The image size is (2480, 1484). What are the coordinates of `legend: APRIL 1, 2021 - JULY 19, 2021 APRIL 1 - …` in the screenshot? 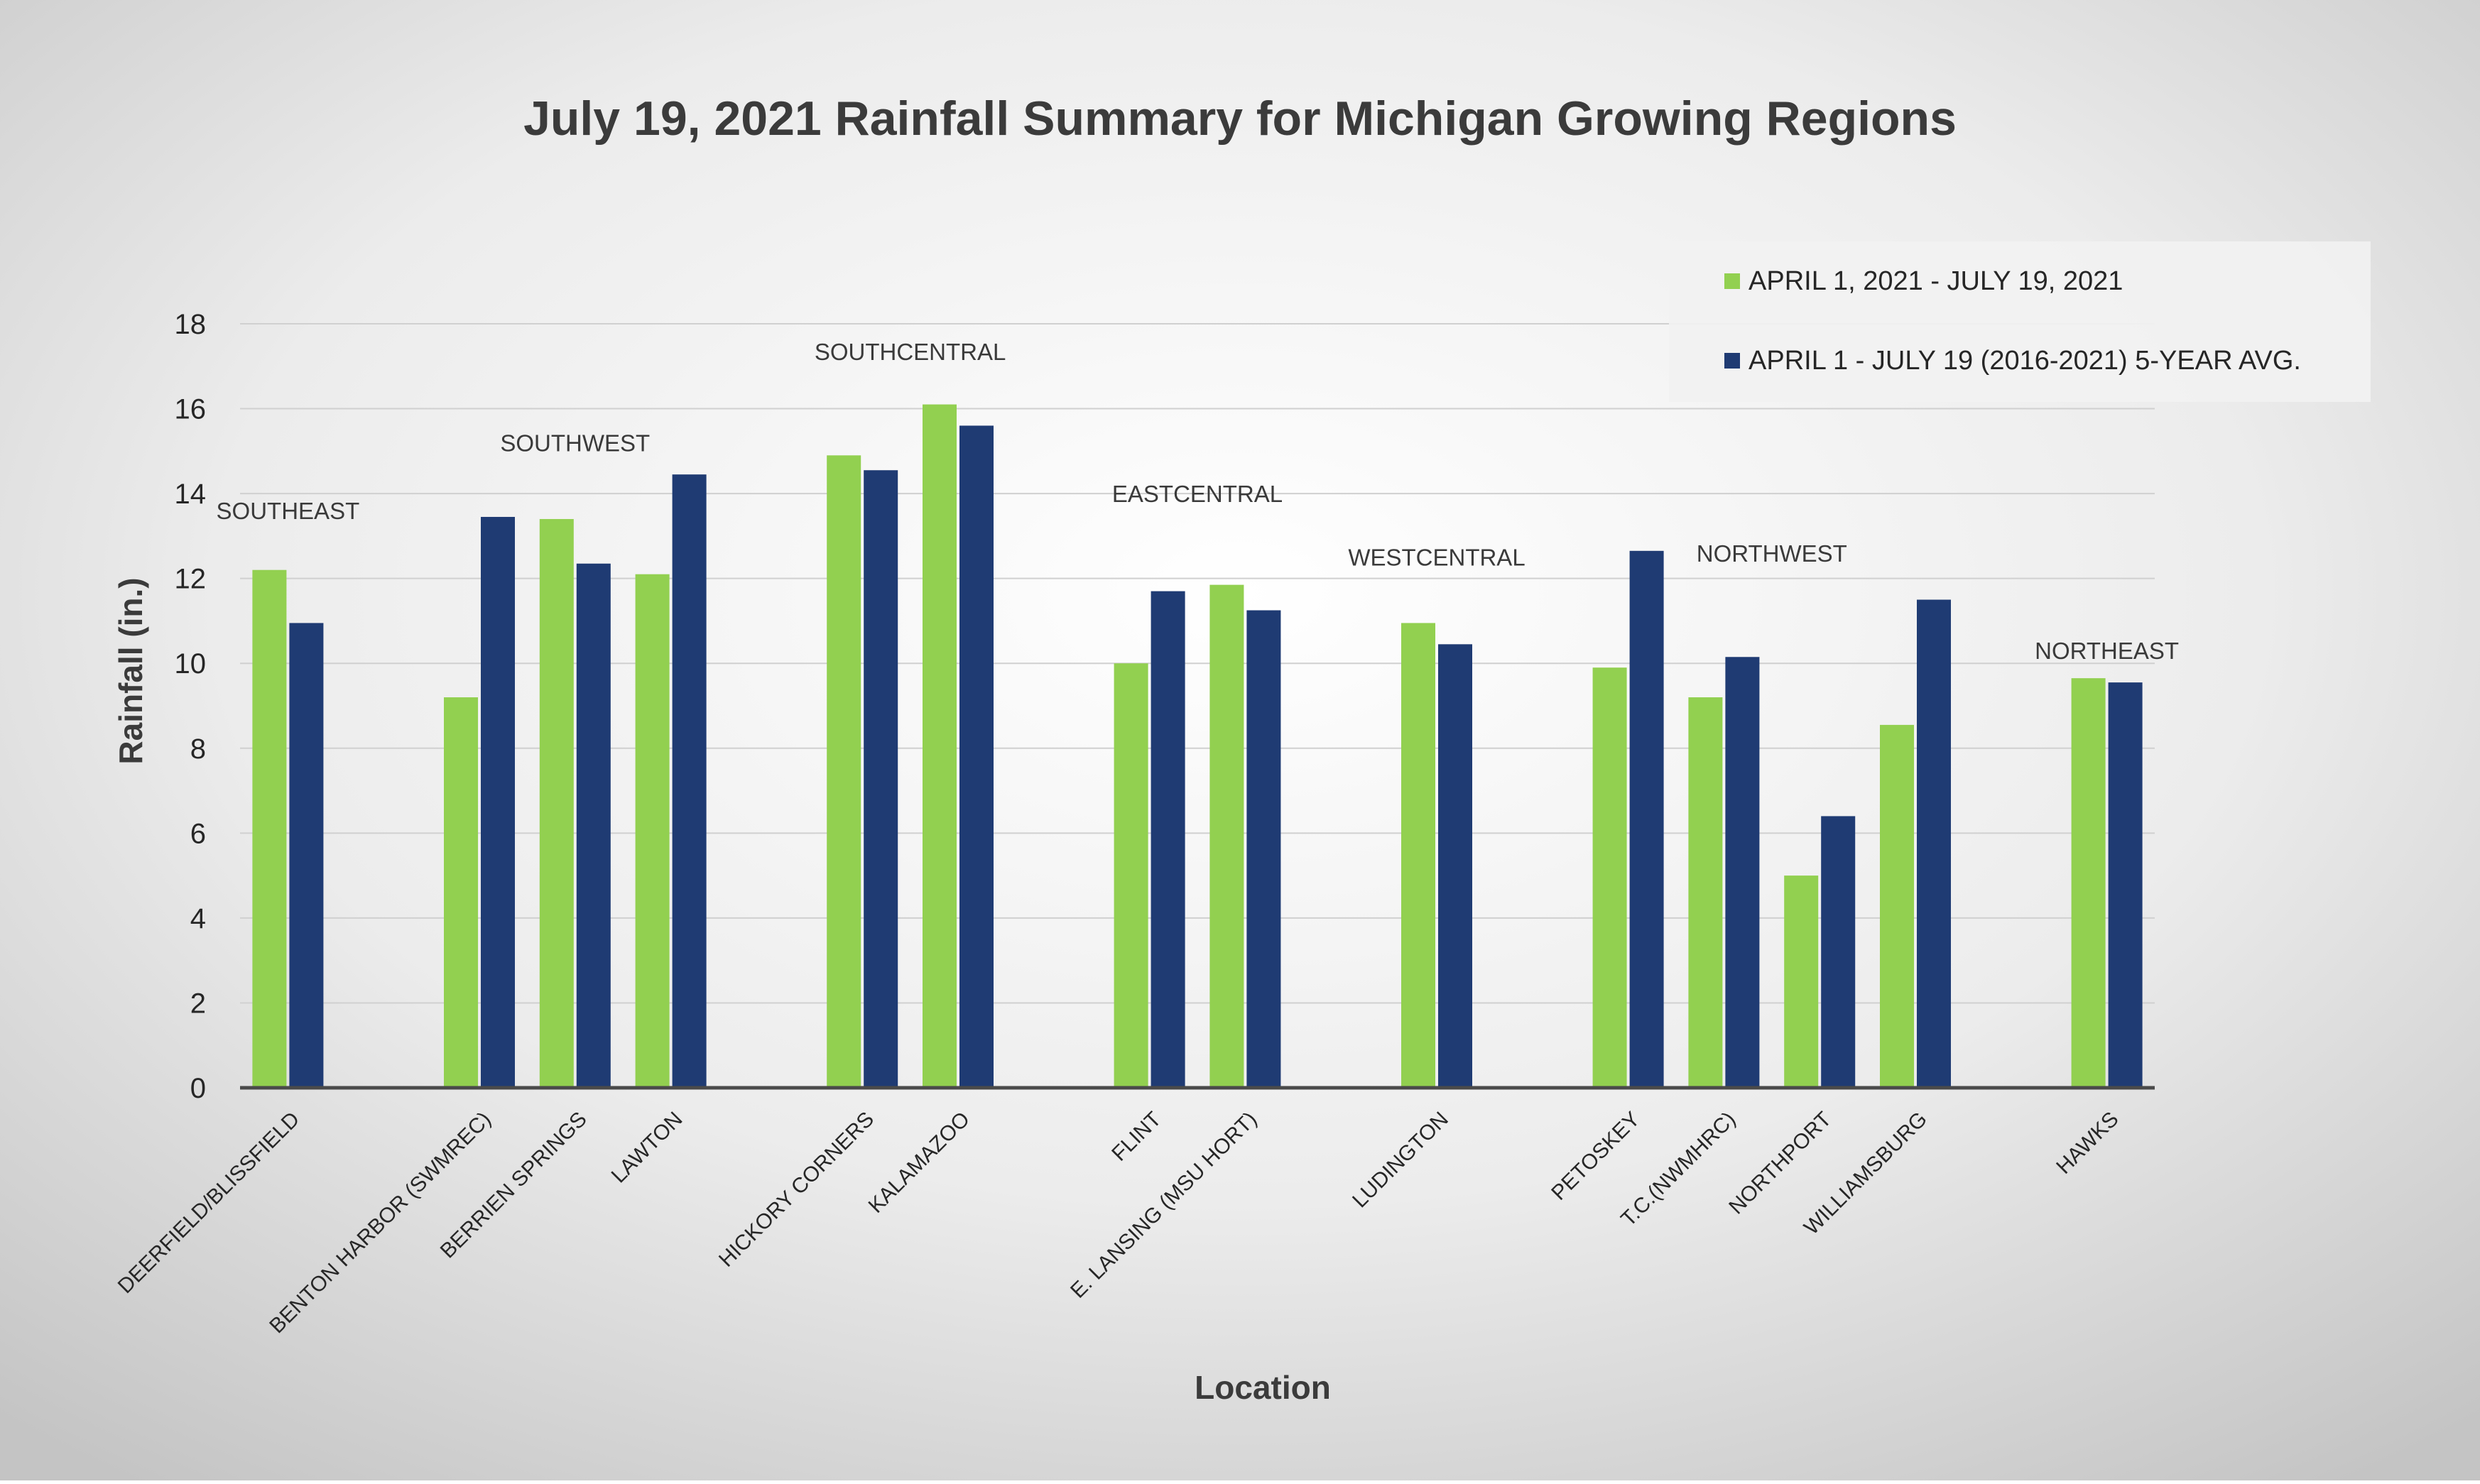 It's located at (2020, 321).